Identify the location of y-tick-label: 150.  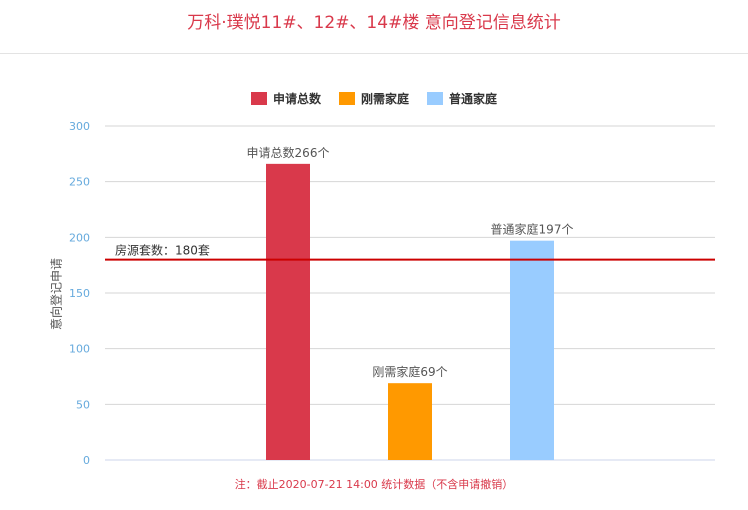
(79, 293).